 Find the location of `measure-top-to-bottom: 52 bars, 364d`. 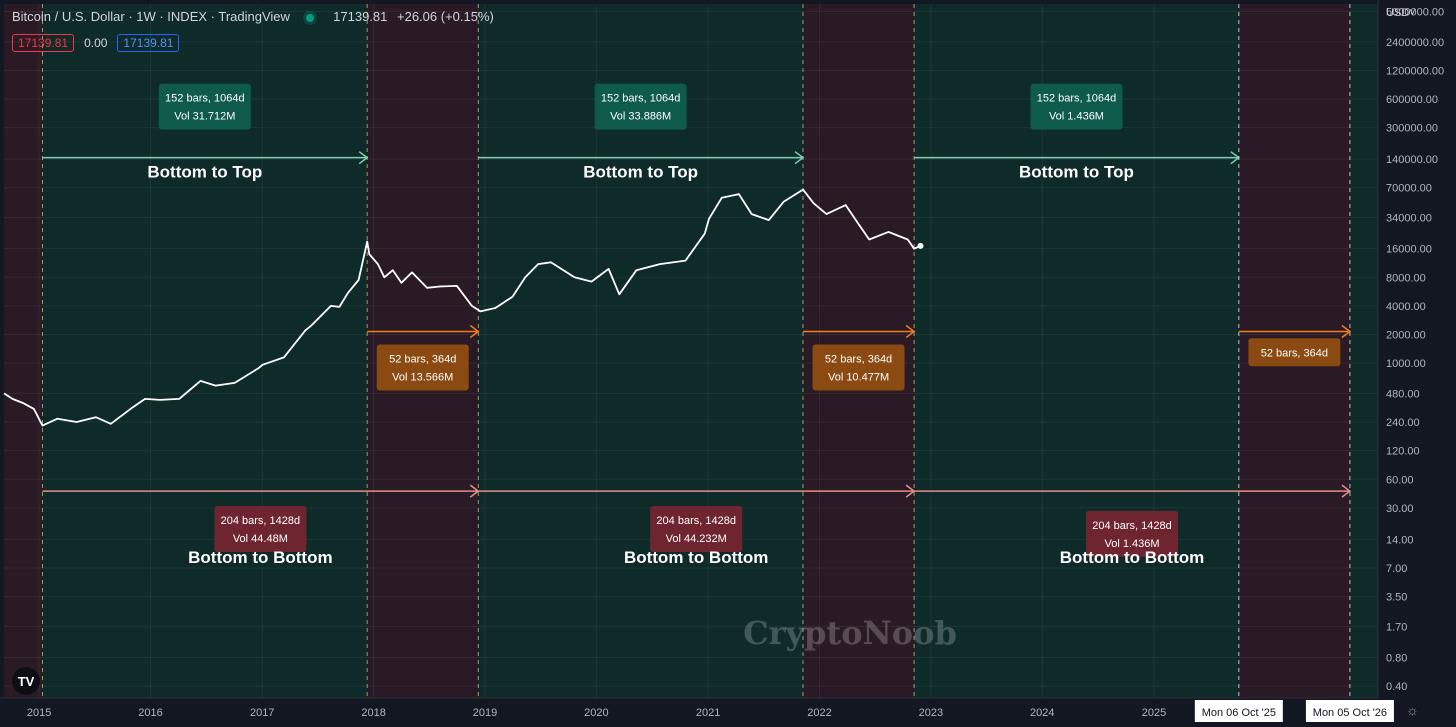

measure-top-to-bottom: 52 bars, 364d is located at coordinates (1295, 345).